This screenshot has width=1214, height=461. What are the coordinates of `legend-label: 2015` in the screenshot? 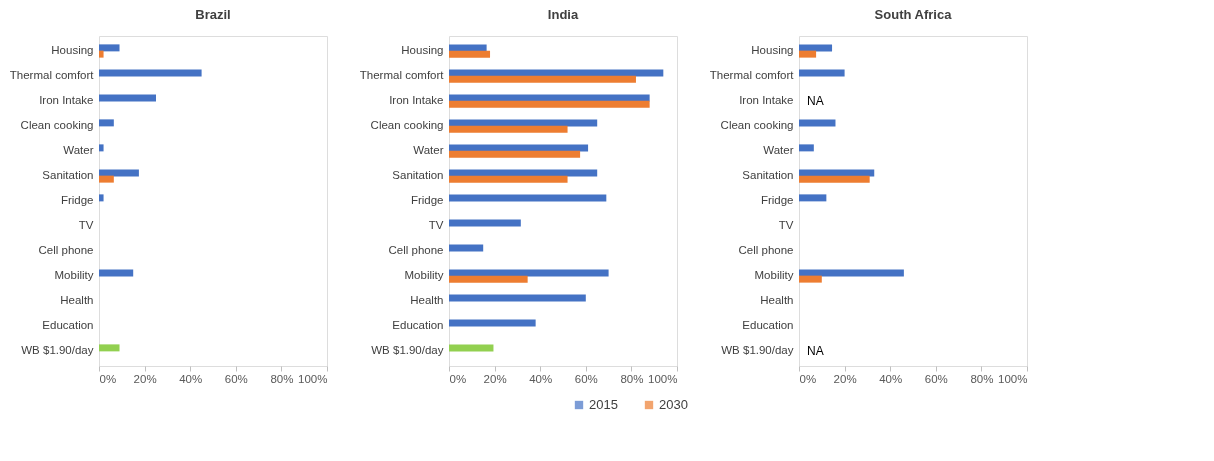 It's located at (603, 404).